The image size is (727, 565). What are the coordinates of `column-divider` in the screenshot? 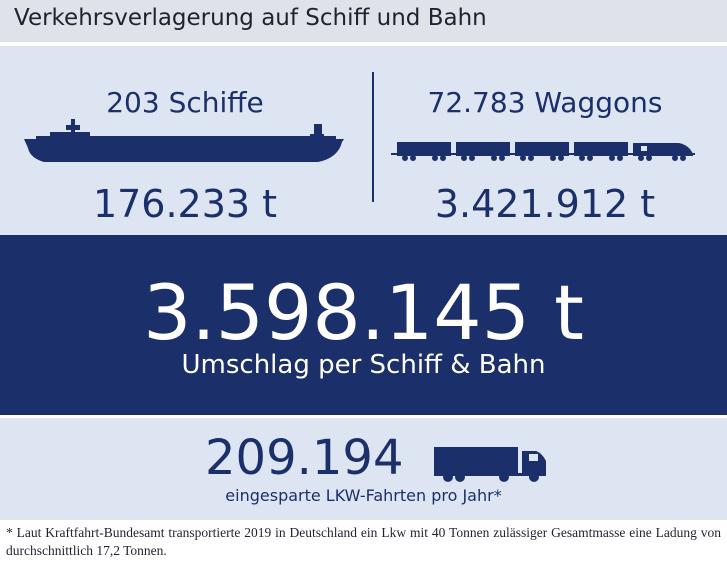 It's located at (373, 137).